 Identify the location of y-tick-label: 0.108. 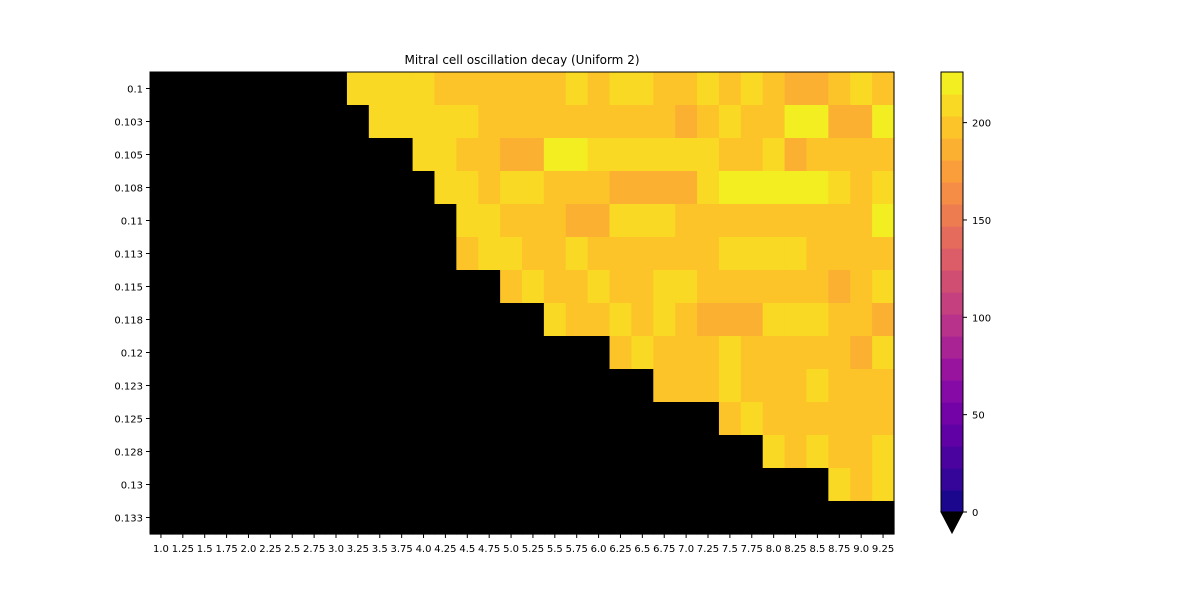
(128, 189).